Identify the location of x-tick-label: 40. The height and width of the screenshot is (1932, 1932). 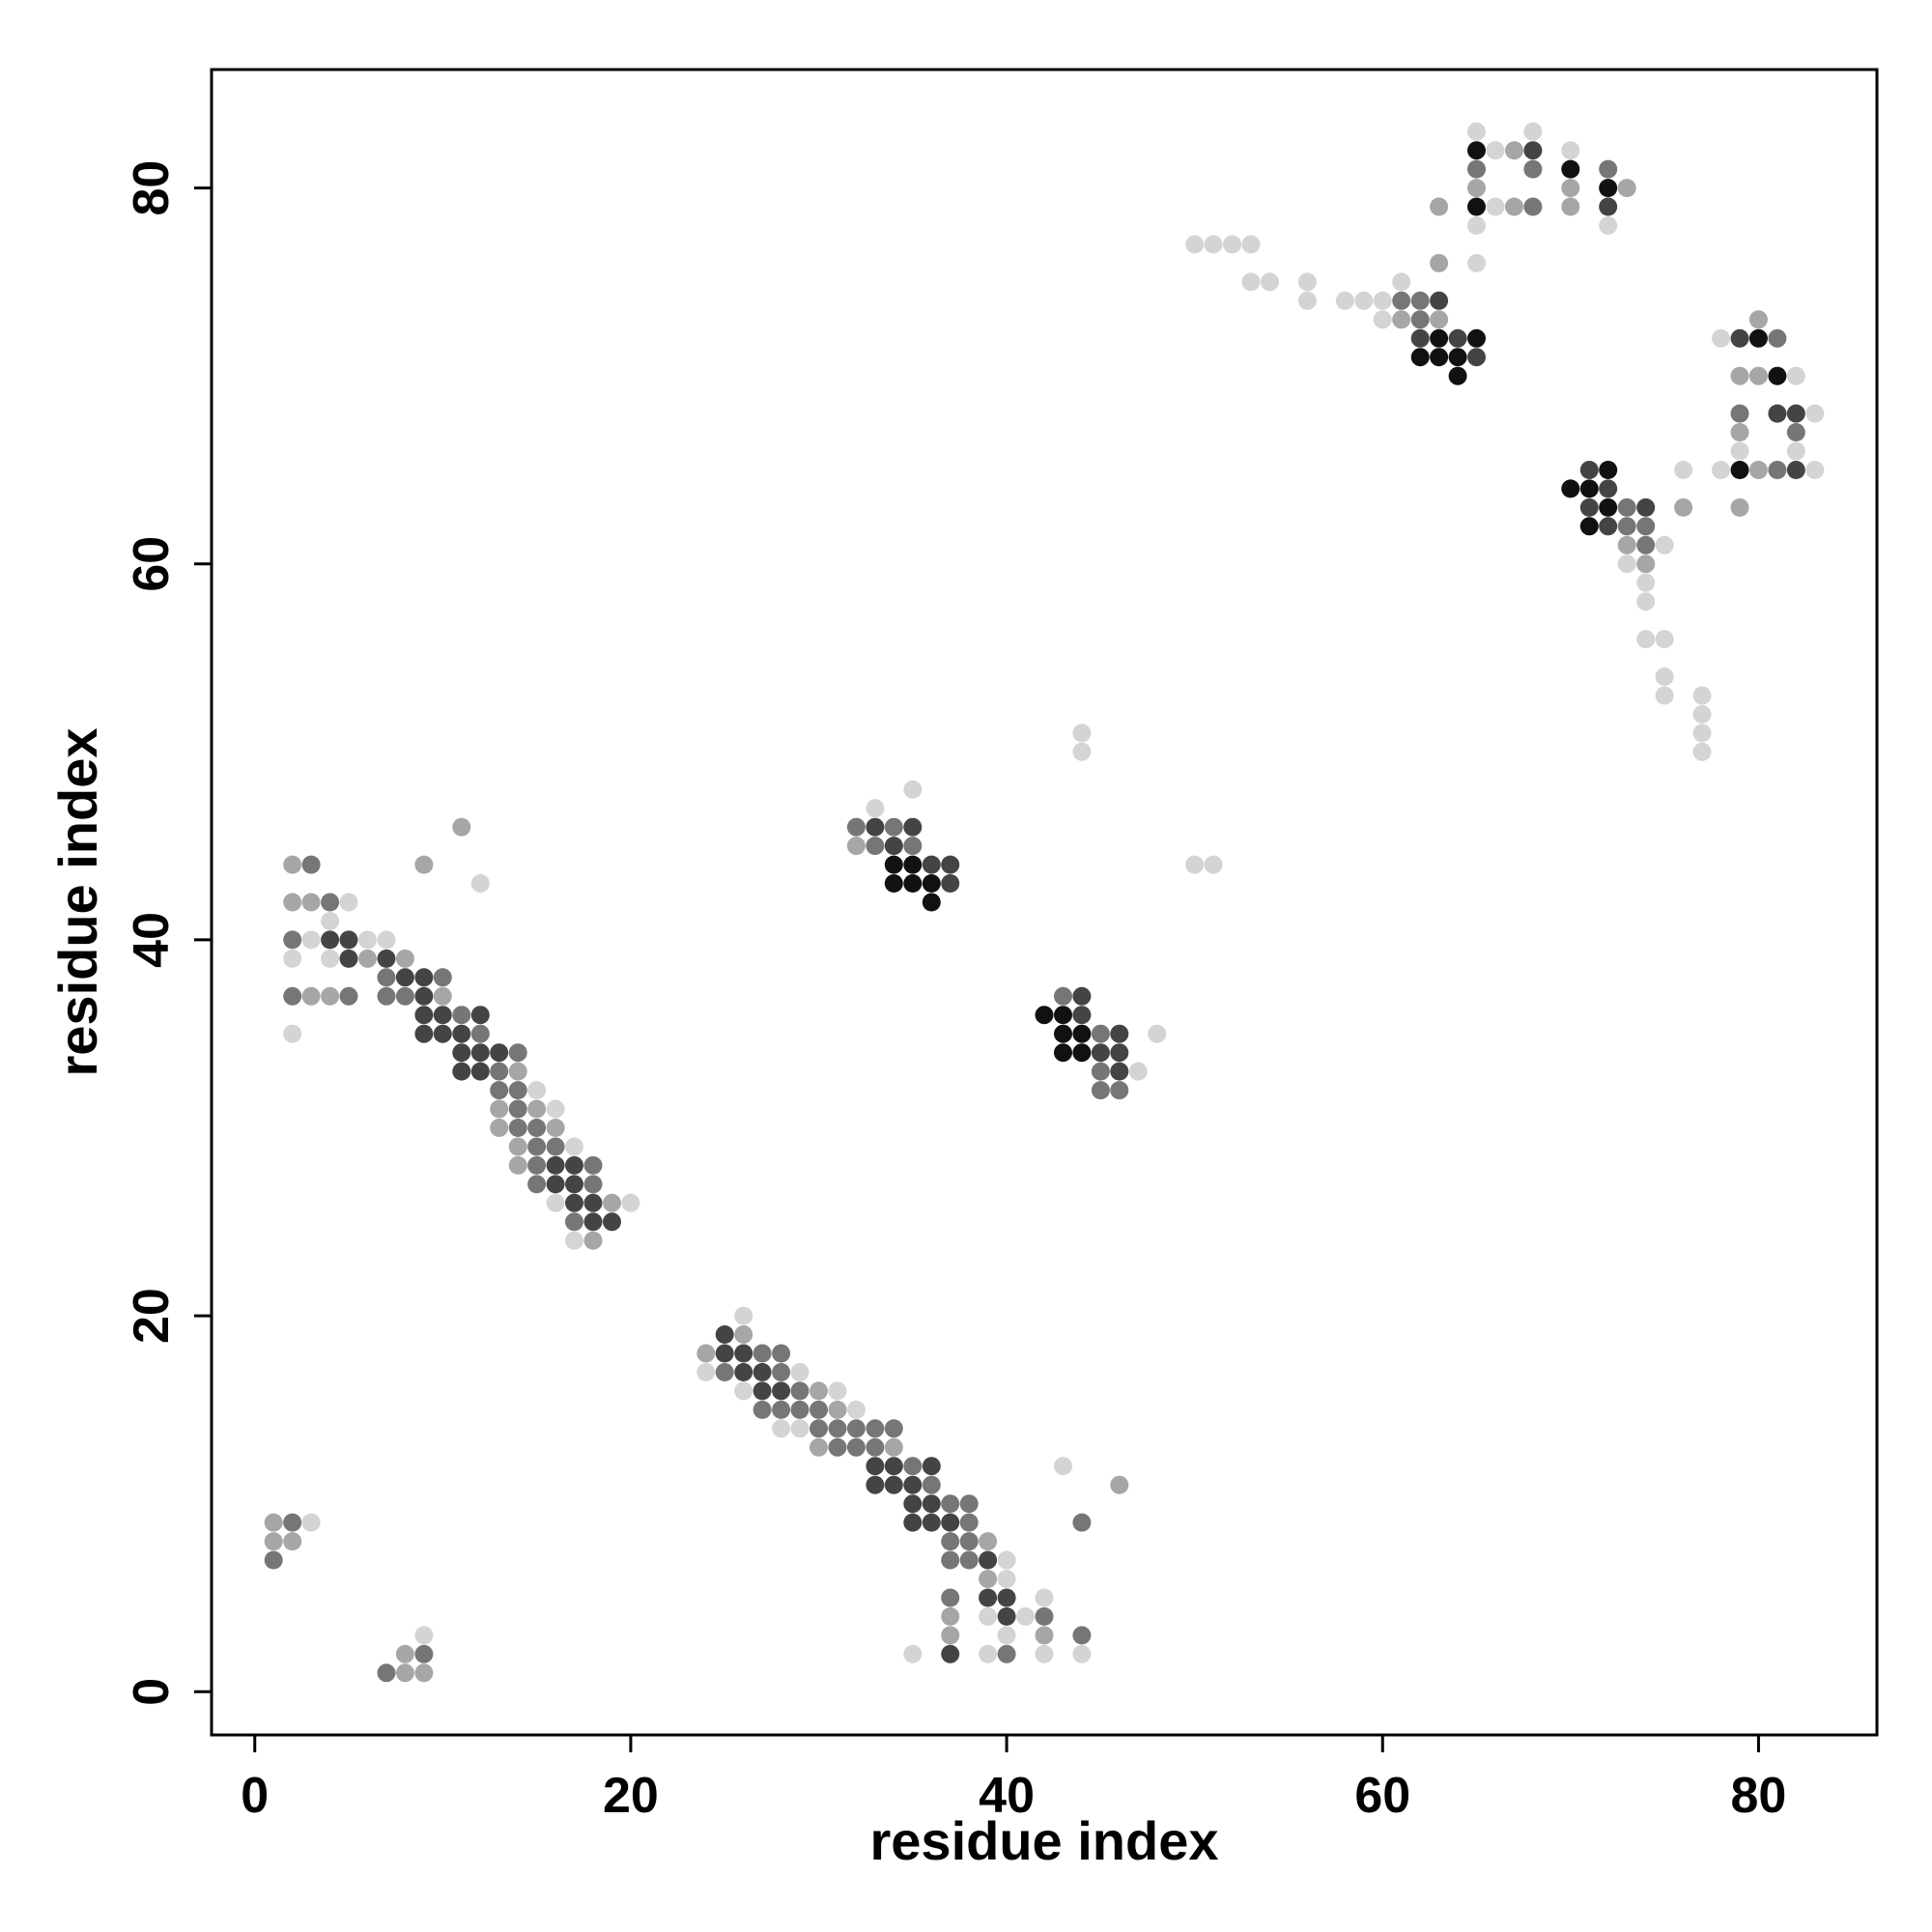
(1007, 1796).